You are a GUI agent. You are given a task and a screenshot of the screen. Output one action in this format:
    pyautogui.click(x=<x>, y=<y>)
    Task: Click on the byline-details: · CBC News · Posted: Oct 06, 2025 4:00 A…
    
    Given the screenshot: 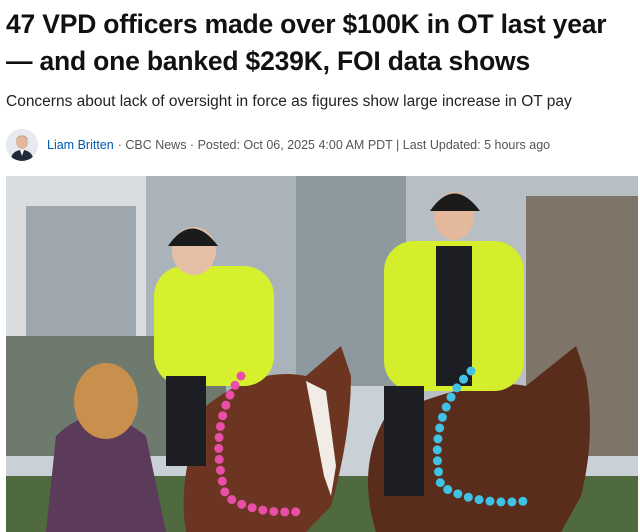 What is the action you would take?
    pyautogui.click(x=334, y=145)
    